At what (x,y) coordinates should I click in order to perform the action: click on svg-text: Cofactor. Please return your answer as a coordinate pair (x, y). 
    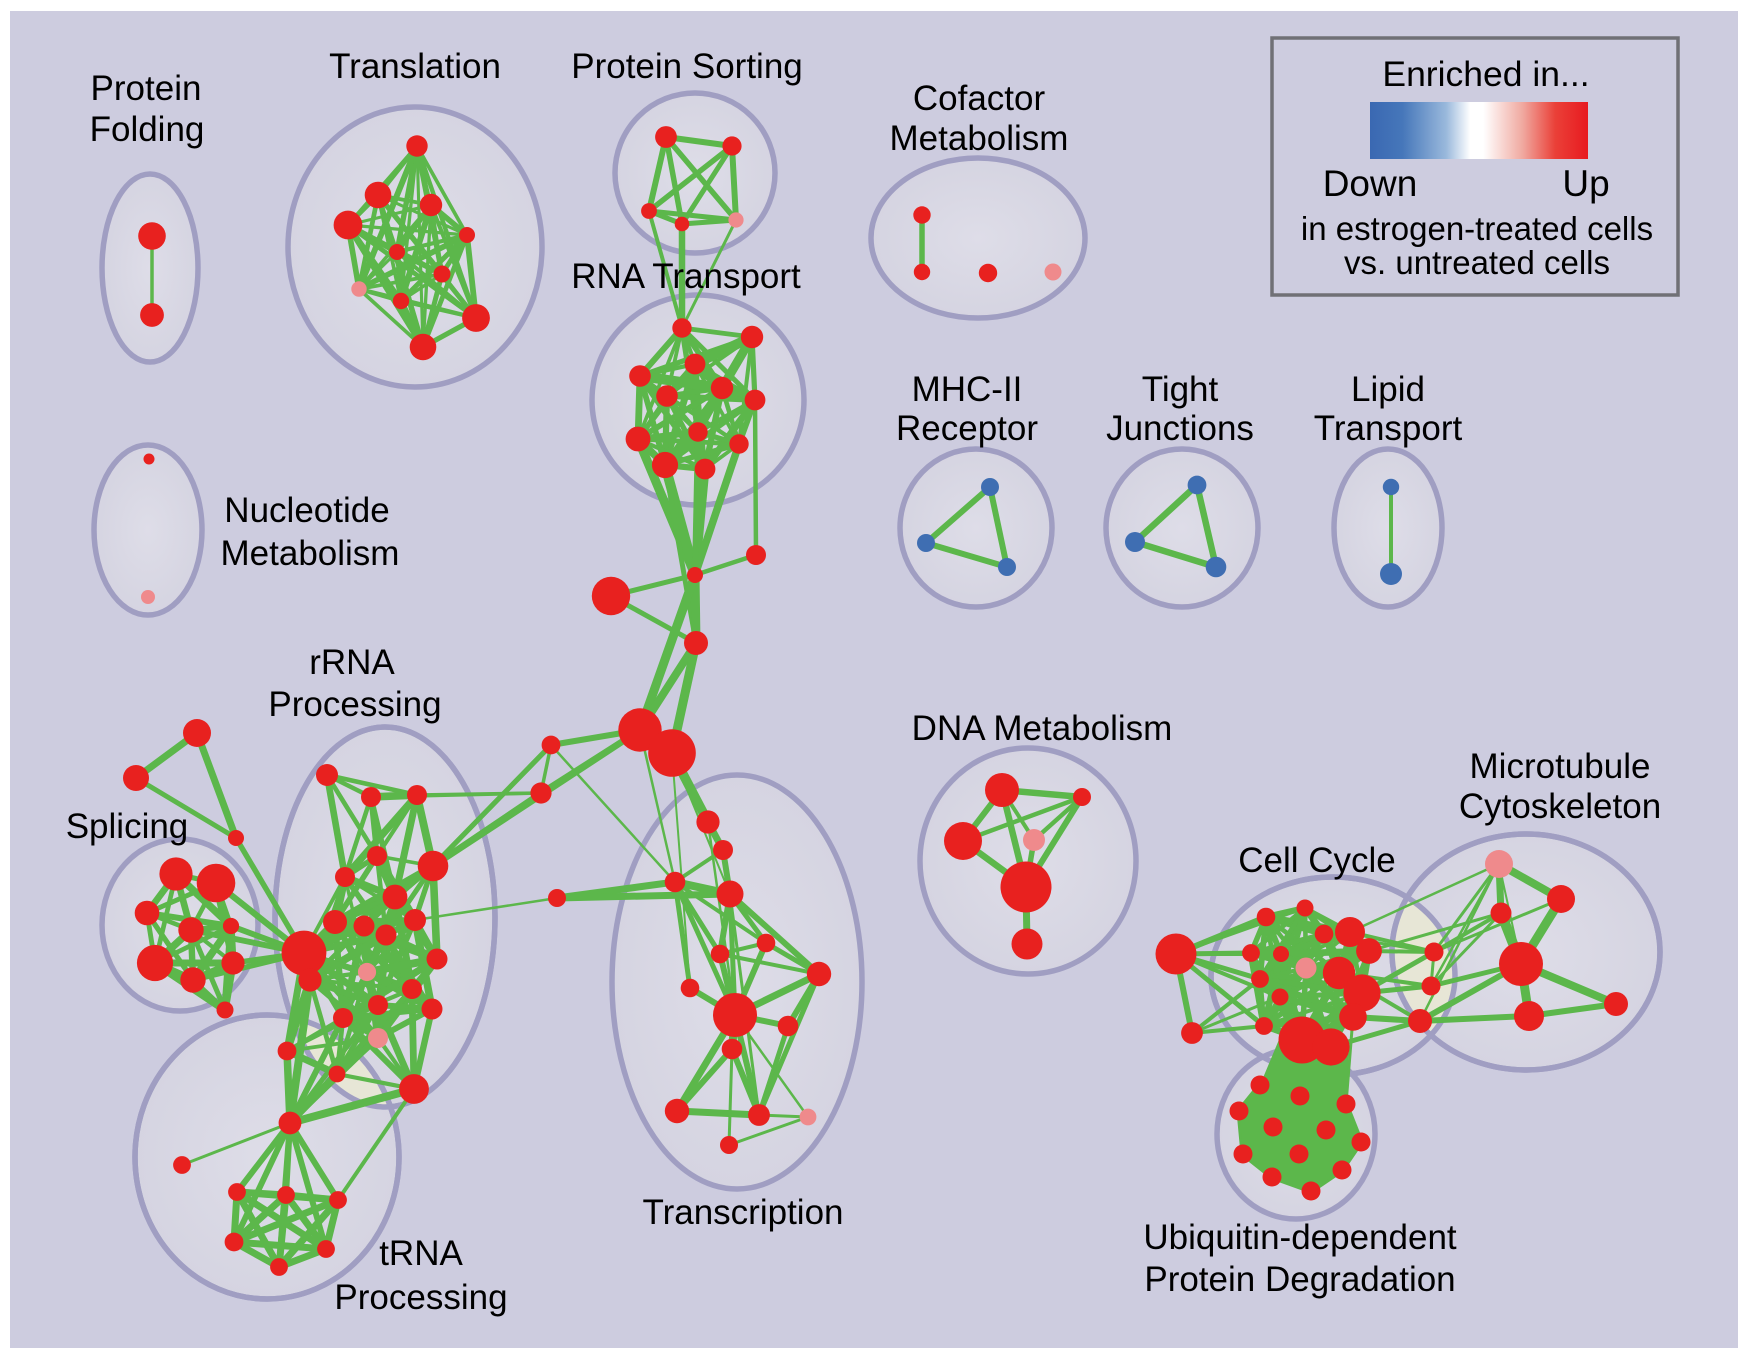
    Looking at the image, I should click on (979, 98).